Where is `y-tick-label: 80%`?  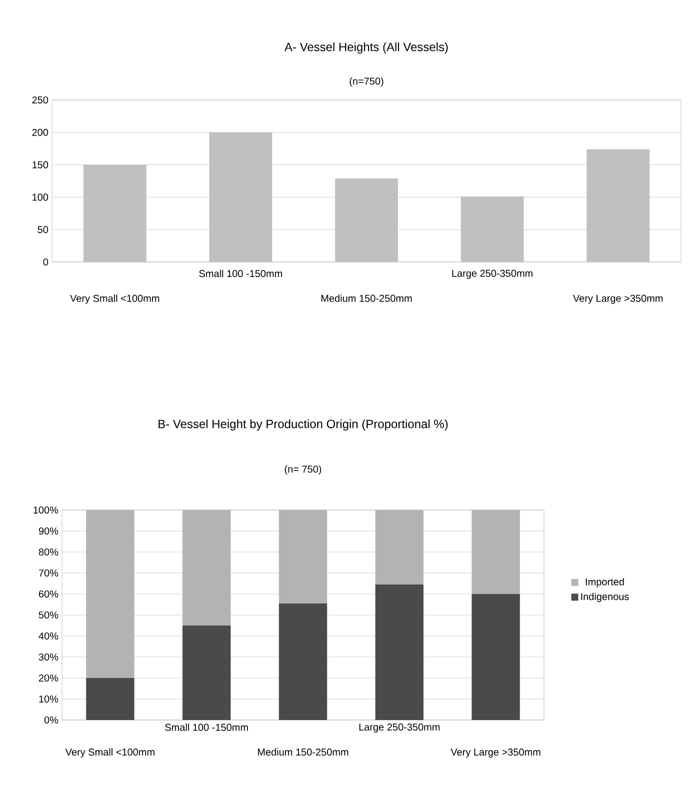
y-tick-label: 80% is located at coordinates (48, 552).